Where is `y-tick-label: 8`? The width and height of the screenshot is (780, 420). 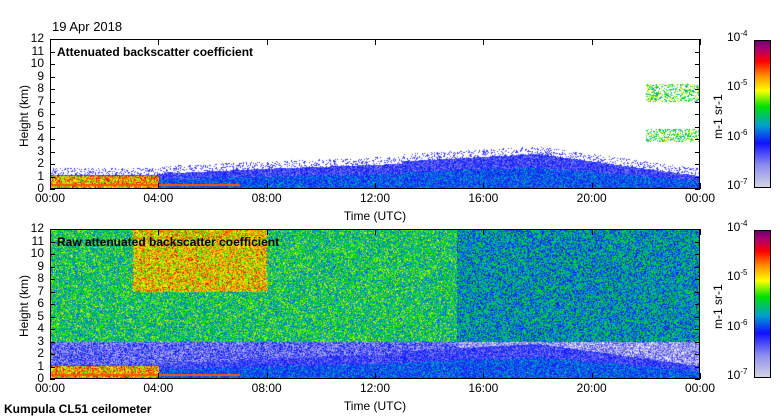
y-tick-label: 8 is located at coordinates (40, 278).